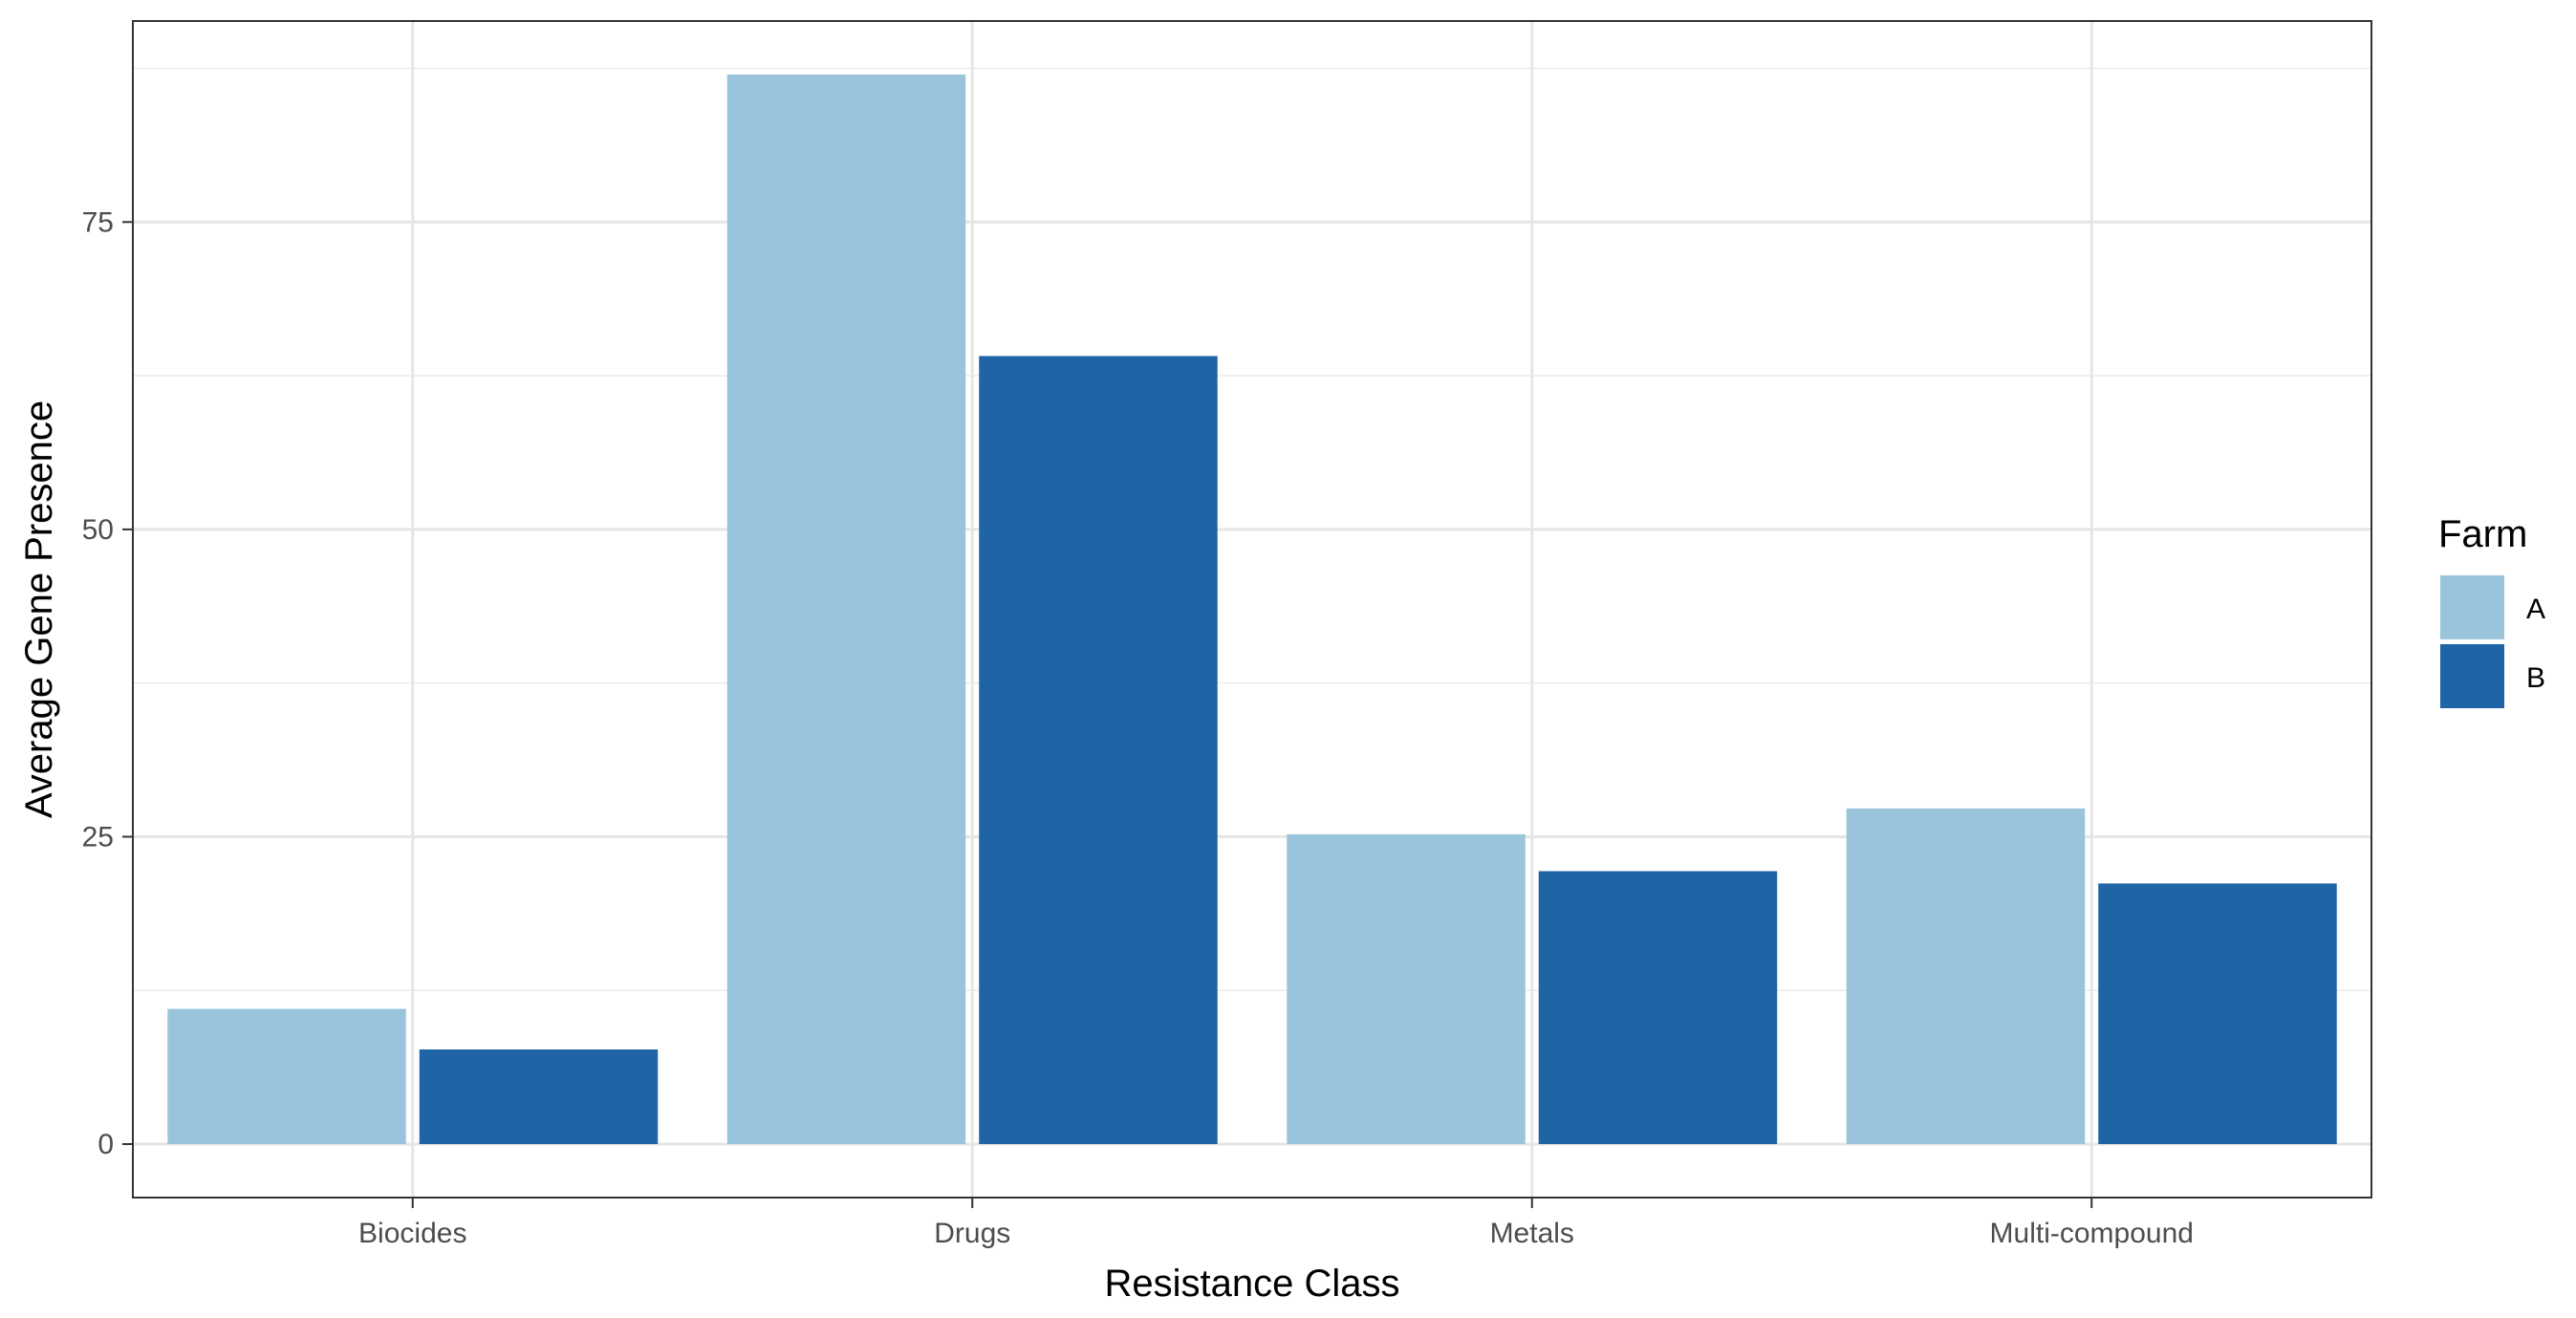 Image resolution: width=2576 pixels, height=1318 pixels. What do you see at coordinates (98, 837) in the screenshot?
I see `y-tick-label: 25` at bounding box center [98, 837].